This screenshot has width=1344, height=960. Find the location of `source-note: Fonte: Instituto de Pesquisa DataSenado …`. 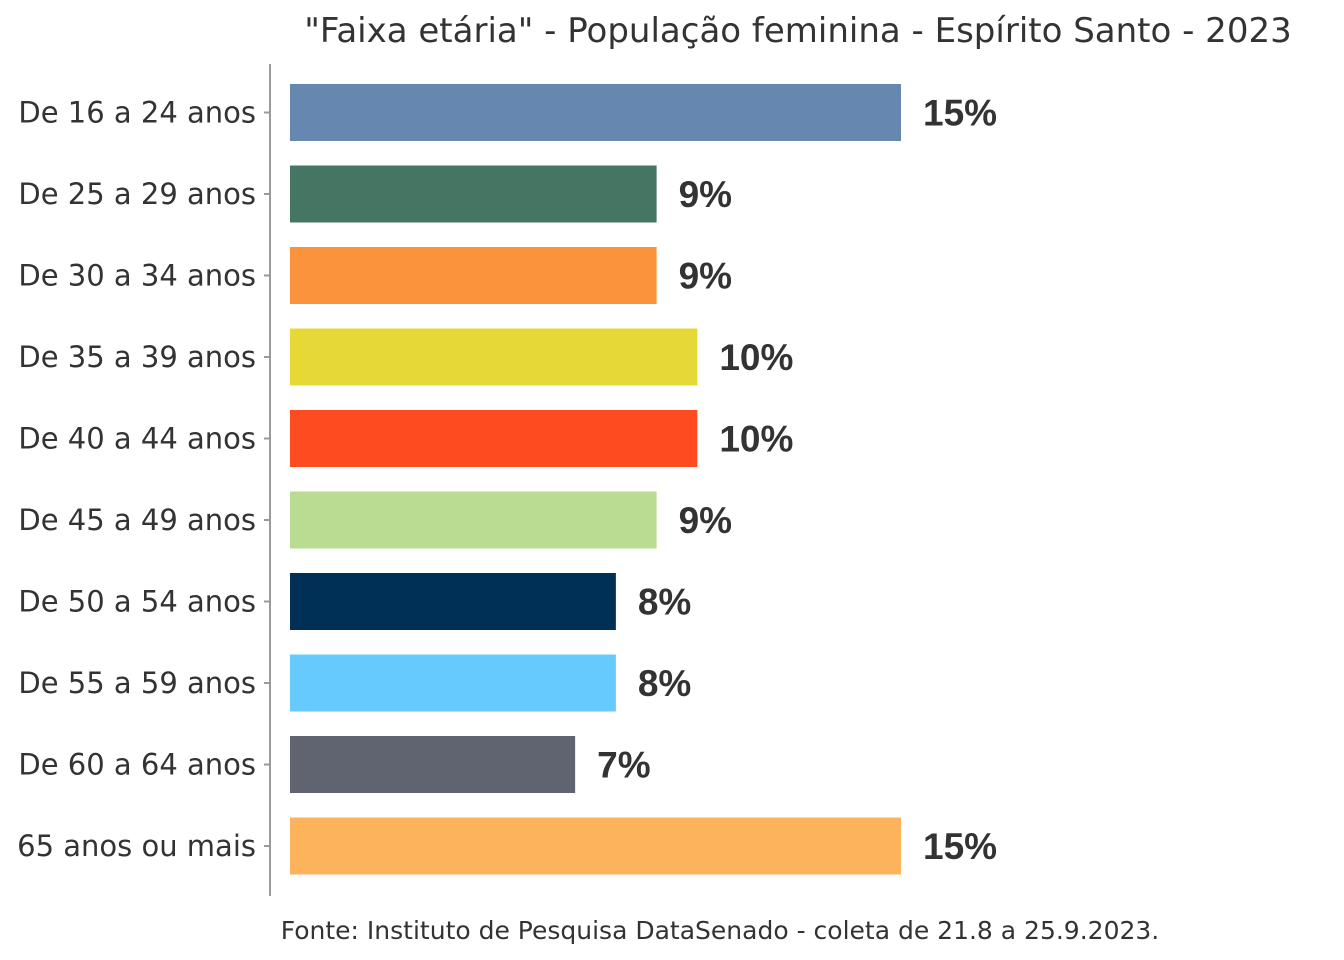

source-note: Fonte: Instituto de Pesquisa DataSenado … is located at coordinates (720, 930).